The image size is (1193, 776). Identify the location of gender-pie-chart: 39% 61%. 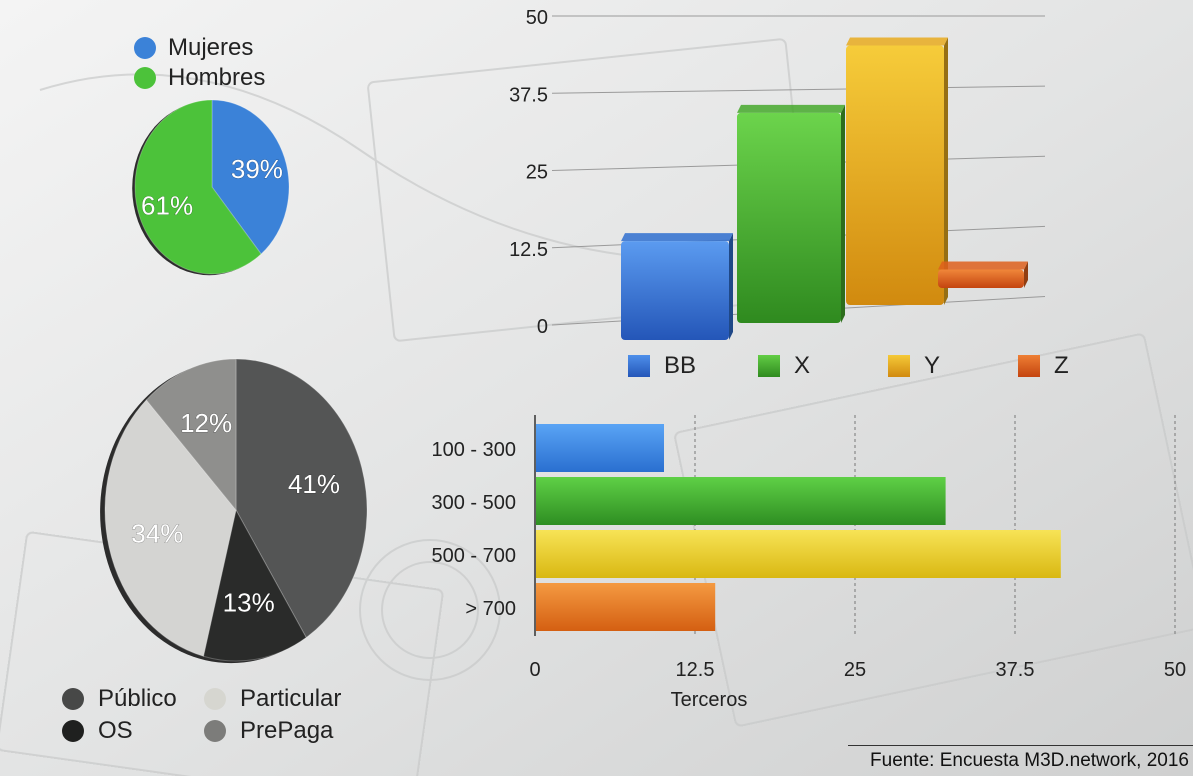
(211, 187).